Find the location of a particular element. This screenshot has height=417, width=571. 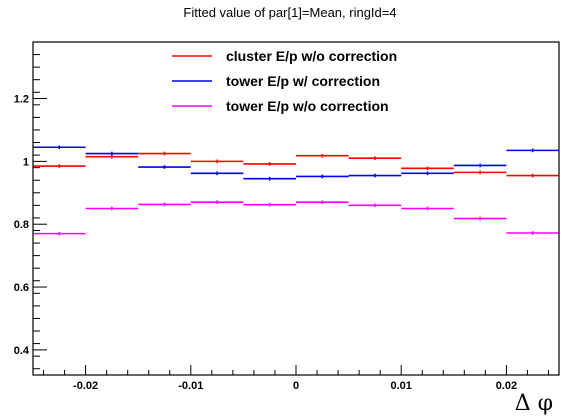

y-tick-label: 1.2 is located at coordinates (21, 100).